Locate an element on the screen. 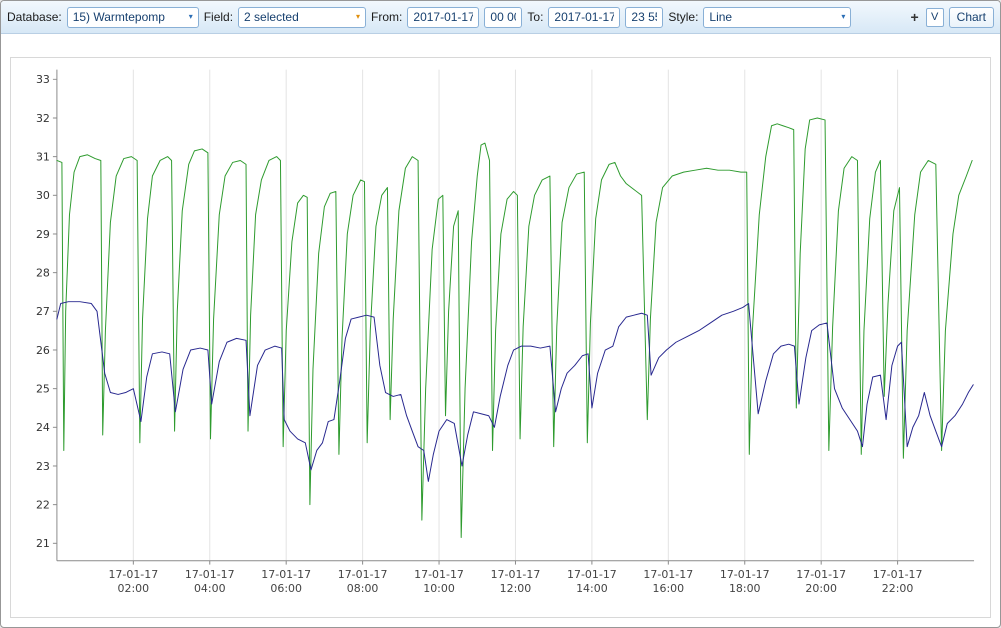 This screenshot has height=628, width=1001. svg-text: 16:00 is located at coordinates (669, 588).